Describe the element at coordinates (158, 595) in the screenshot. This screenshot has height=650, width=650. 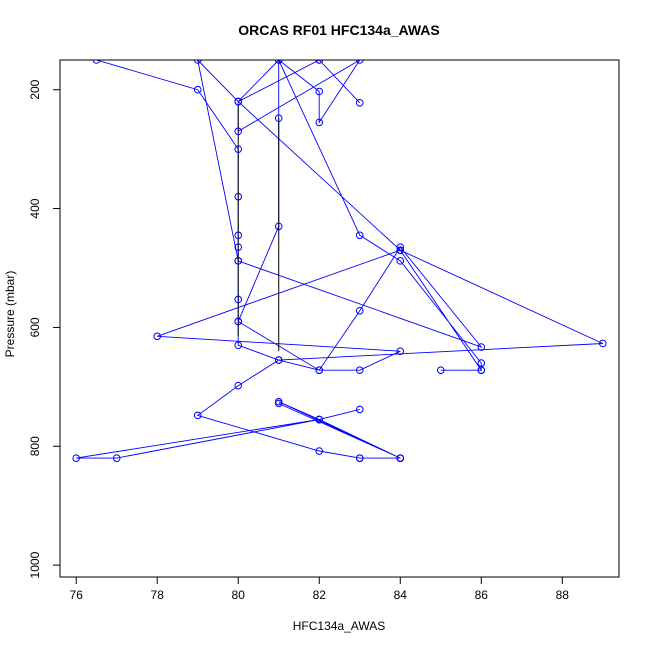
I see `x-tick-label: 78` at that location.